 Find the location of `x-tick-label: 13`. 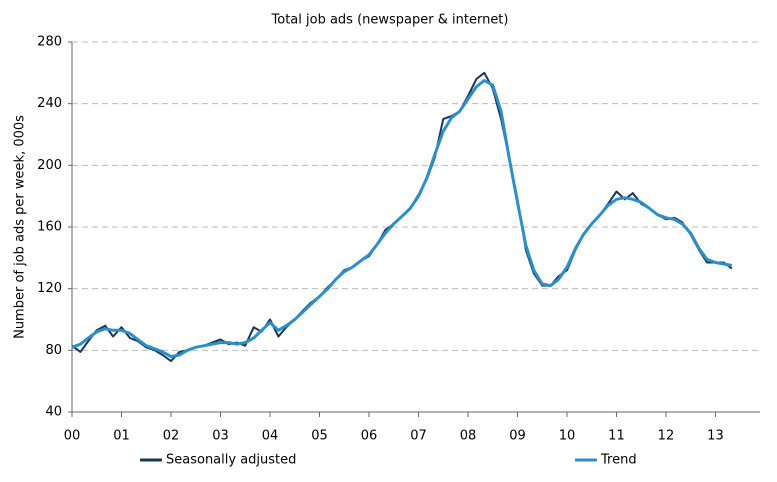

x-tick-label: 13 is located at coordinates (715, 436).